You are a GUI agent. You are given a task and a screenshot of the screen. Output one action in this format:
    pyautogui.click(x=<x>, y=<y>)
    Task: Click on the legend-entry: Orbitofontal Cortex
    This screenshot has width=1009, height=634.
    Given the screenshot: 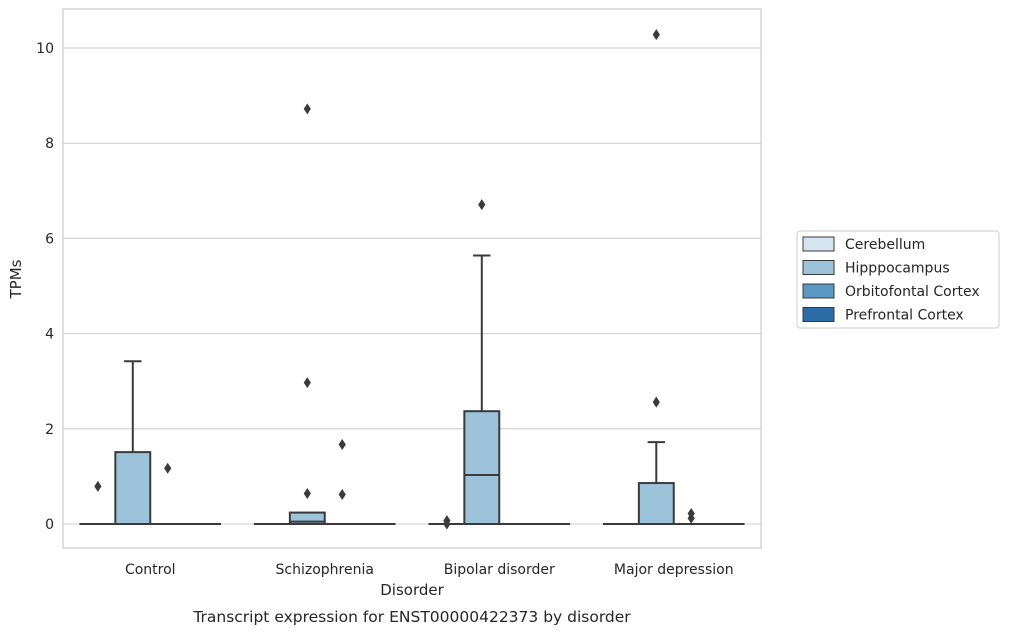 What is the action you would take?
    pyautogui.click(x=912, y=292)
    